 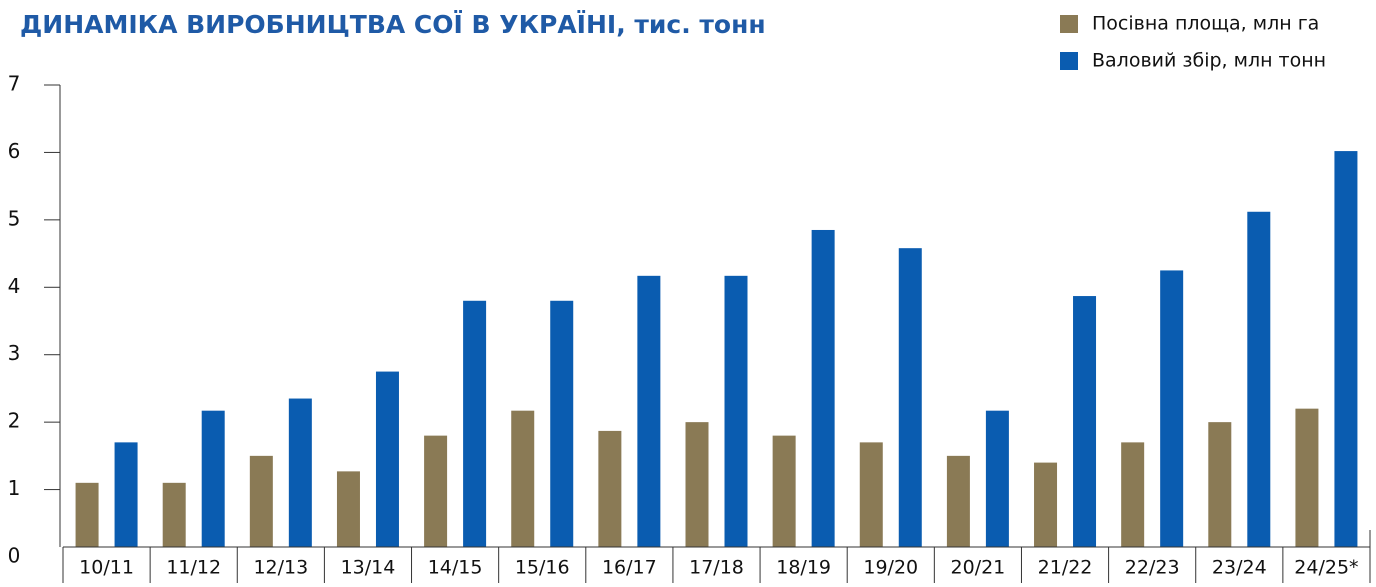 What do you see at coordinates (1152, 568) in the screenshot?
I see `x-tick-label: 22/23` at bounding box center [1152, 568].